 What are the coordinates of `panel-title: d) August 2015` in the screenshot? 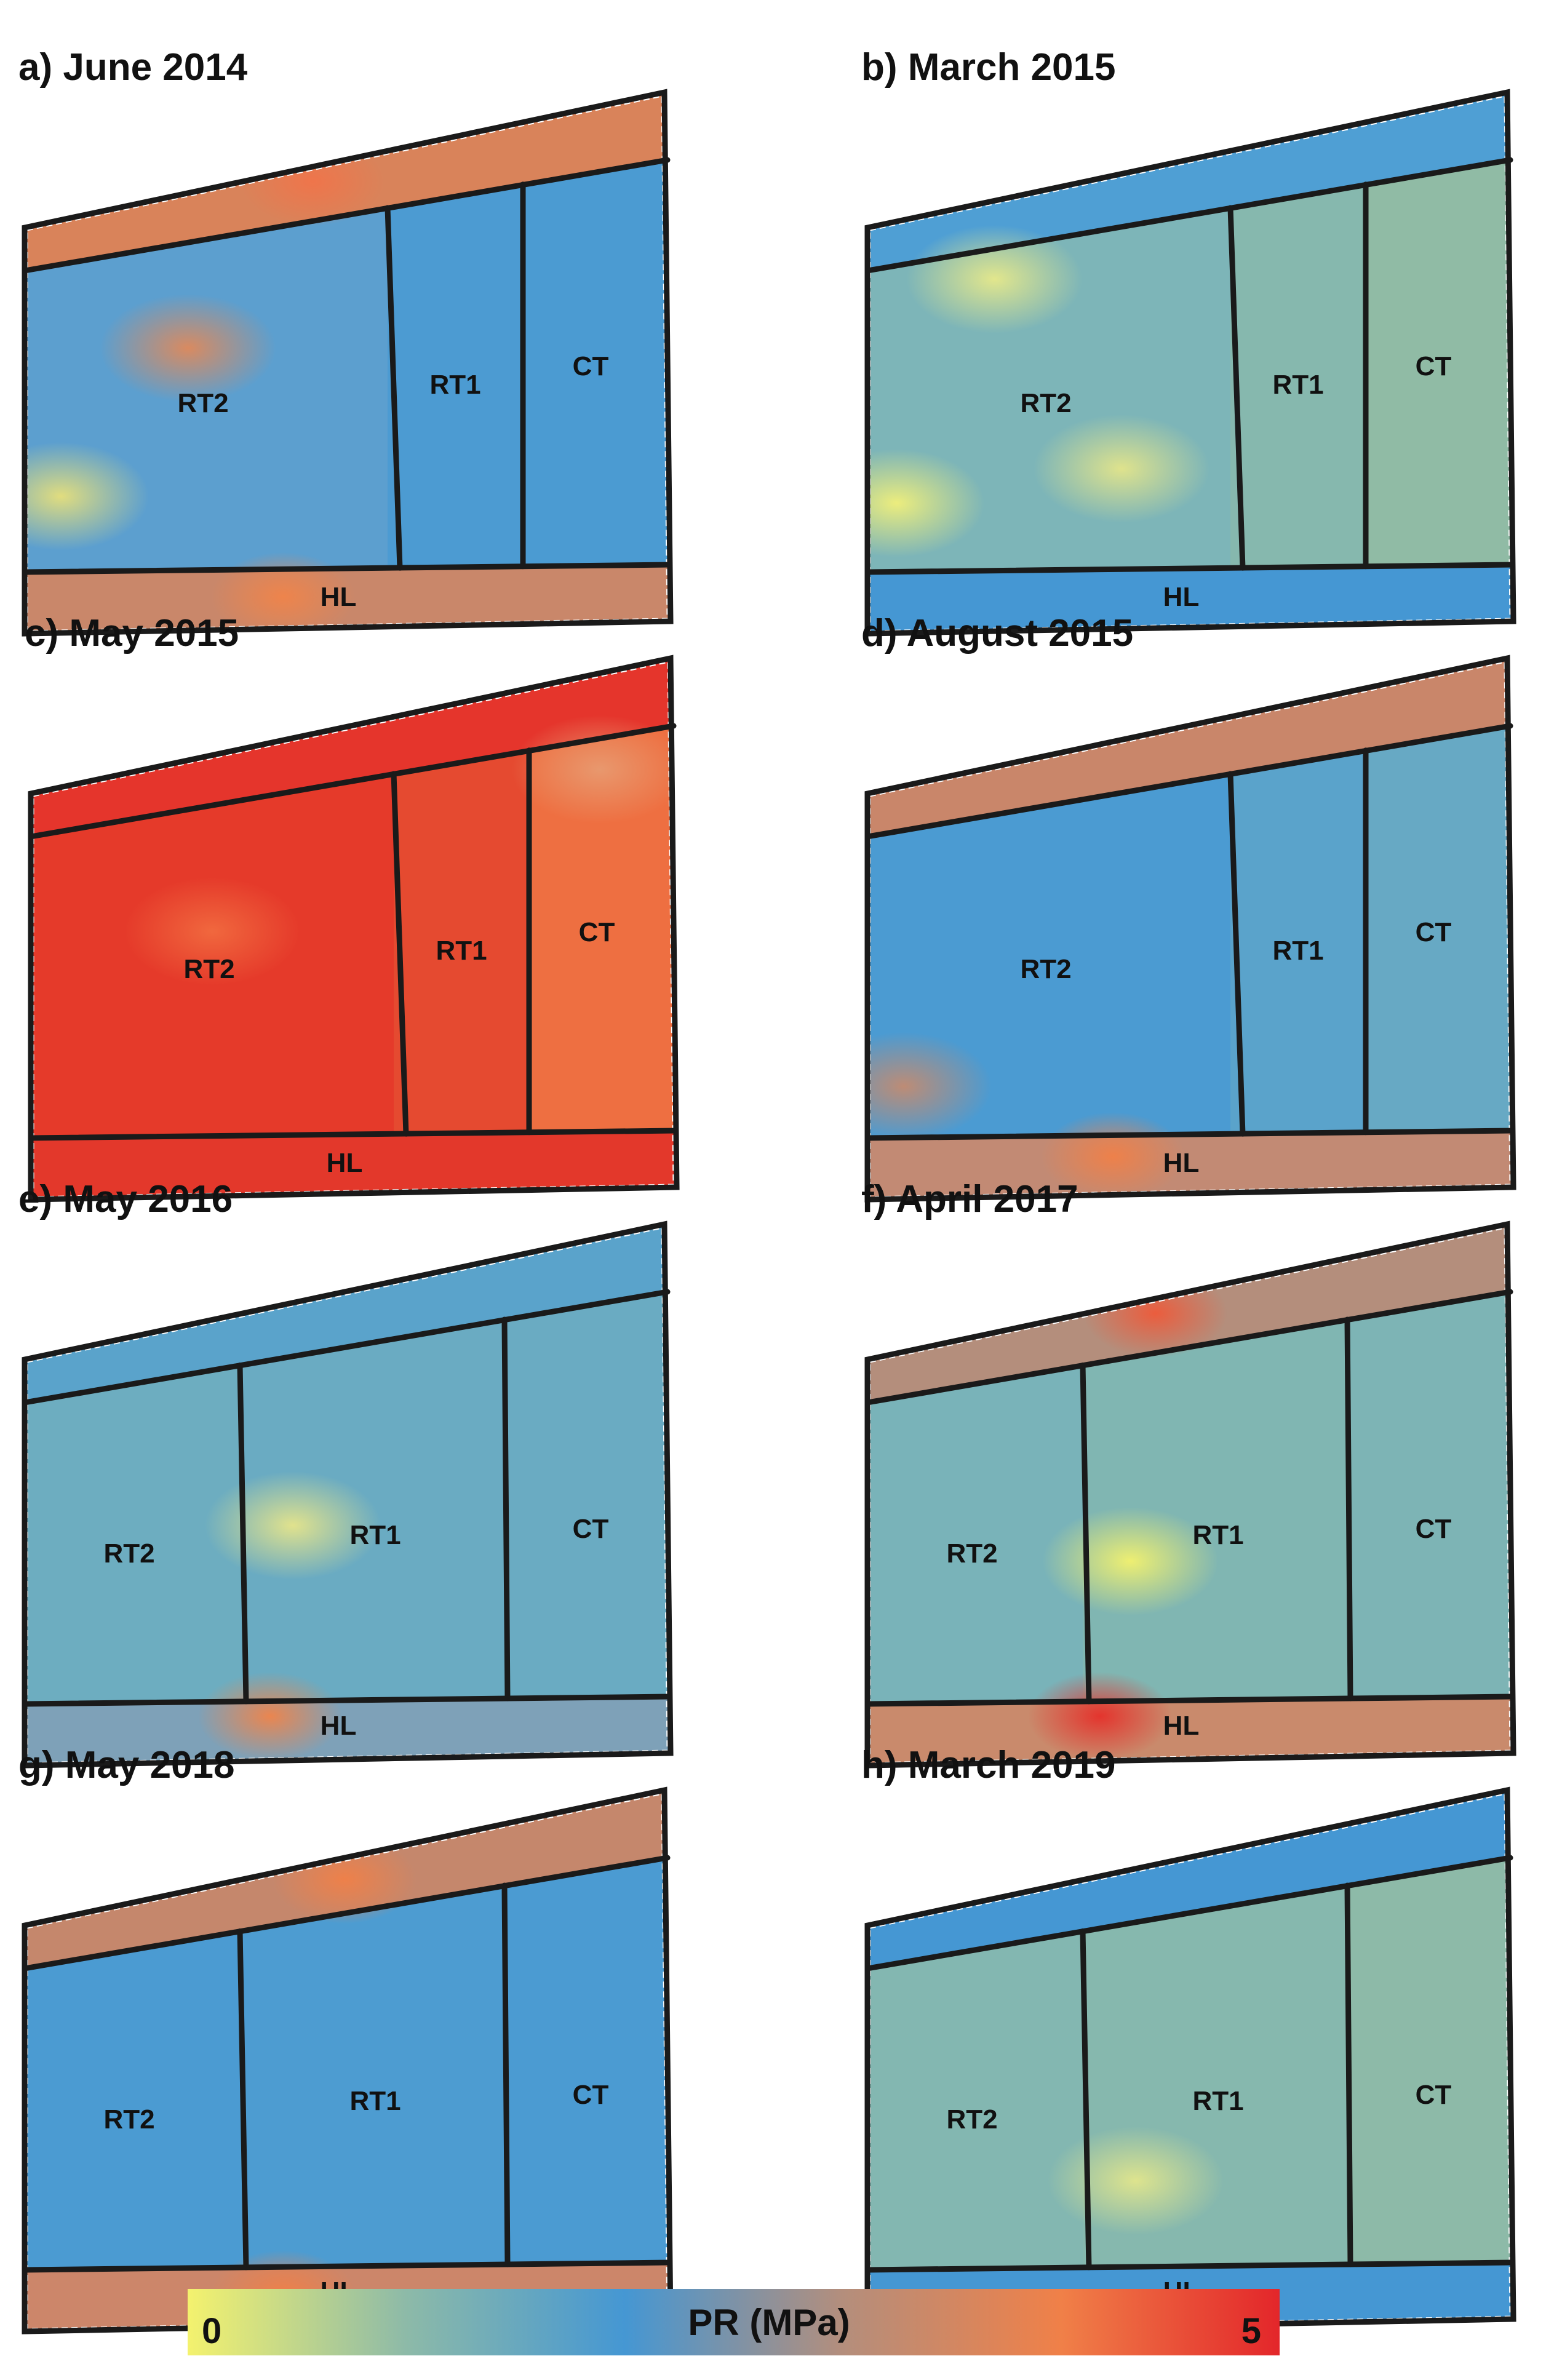 It's located at (997, 633).